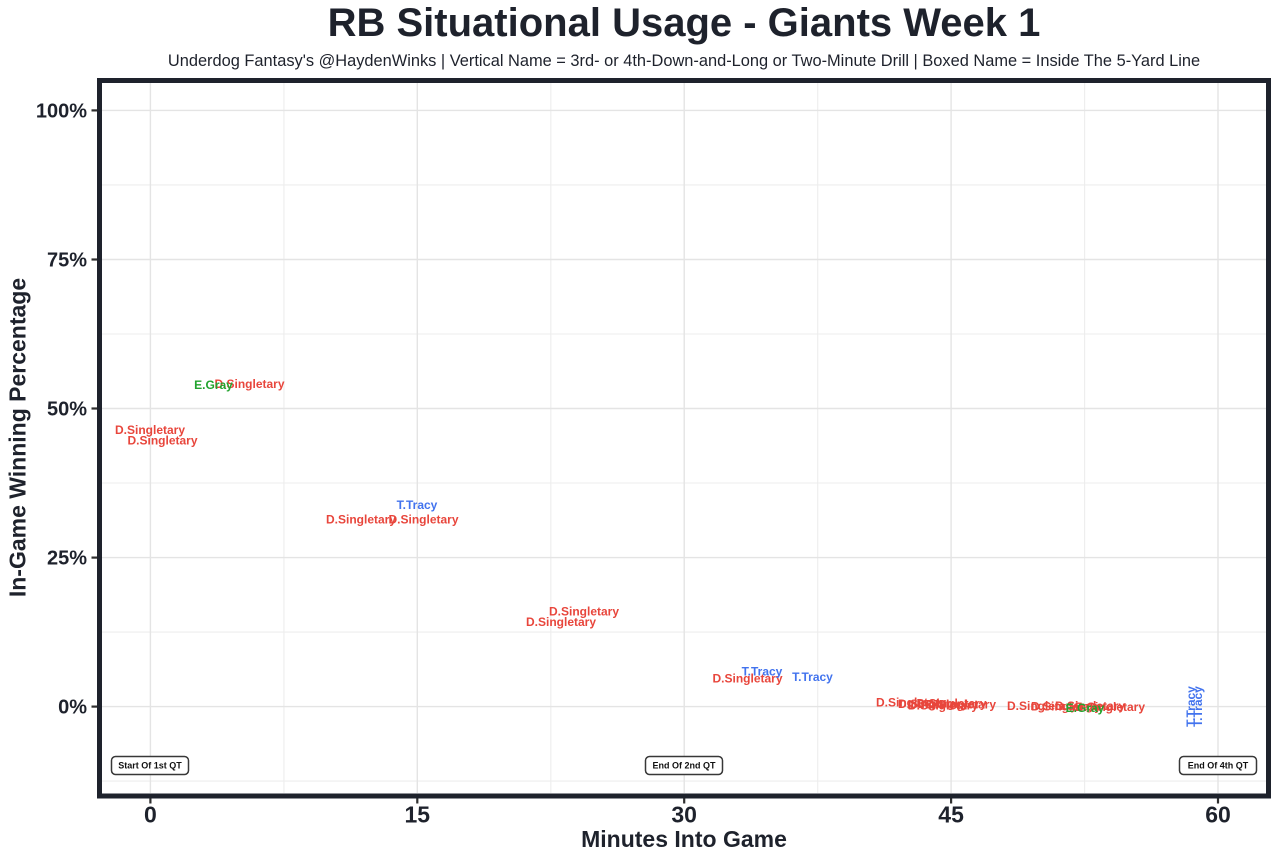  What do you see at coordinates (150, 815) in the screenshot?
I see `svg-text: 0` at bounding box center [150, 815].